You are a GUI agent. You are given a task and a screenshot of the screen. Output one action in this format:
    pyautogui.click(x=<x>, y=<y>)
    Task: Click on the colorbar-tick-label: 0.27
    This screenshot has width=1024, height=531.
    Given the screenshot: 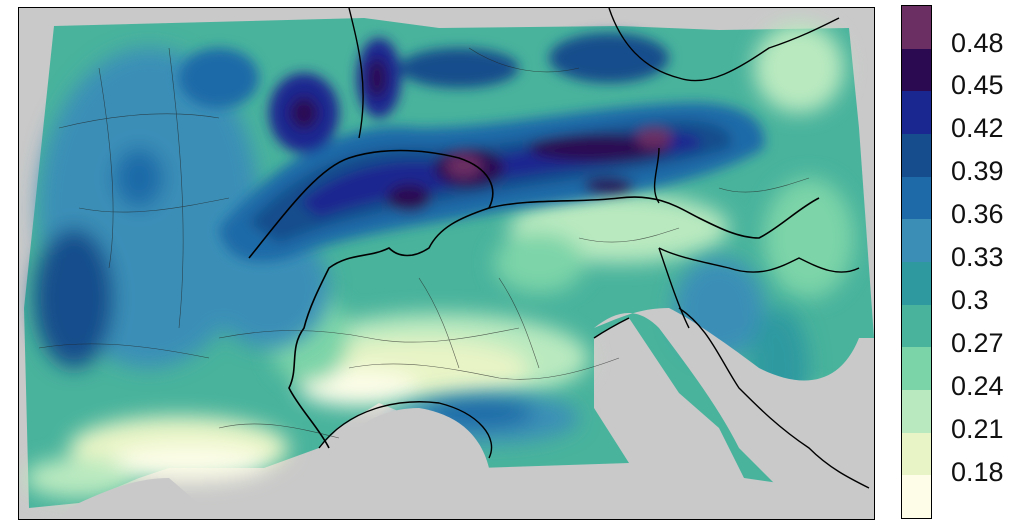 What is the action you would take?
    pyautogui.click(x=977, y=343)
    